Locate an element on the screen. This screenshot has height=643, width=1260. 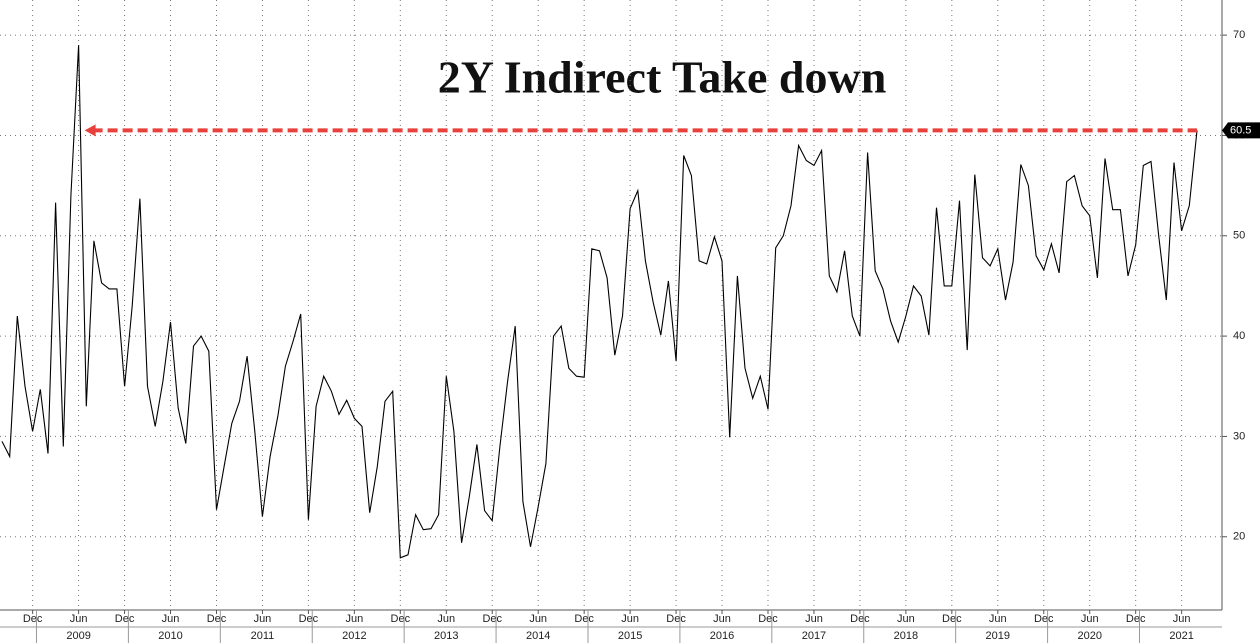
year-label: 2013 is located at coordinates (446, 636).